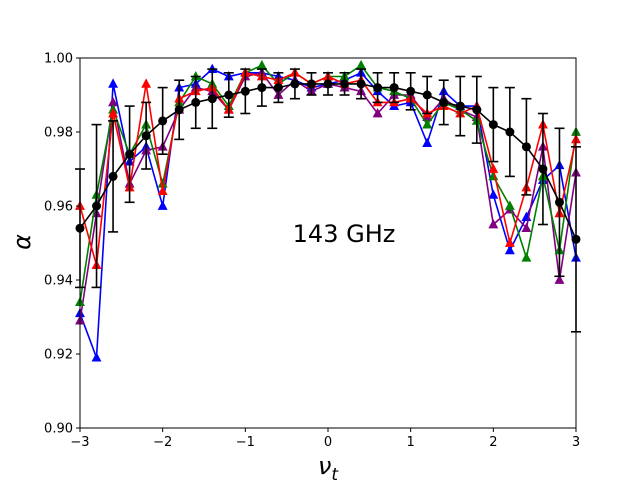 This screenshot has height=480, width=640. What do you see at coordinates (493, 442) in the screenshot?
I see `x-tick-label: 2` at bounding box center [493, 442].